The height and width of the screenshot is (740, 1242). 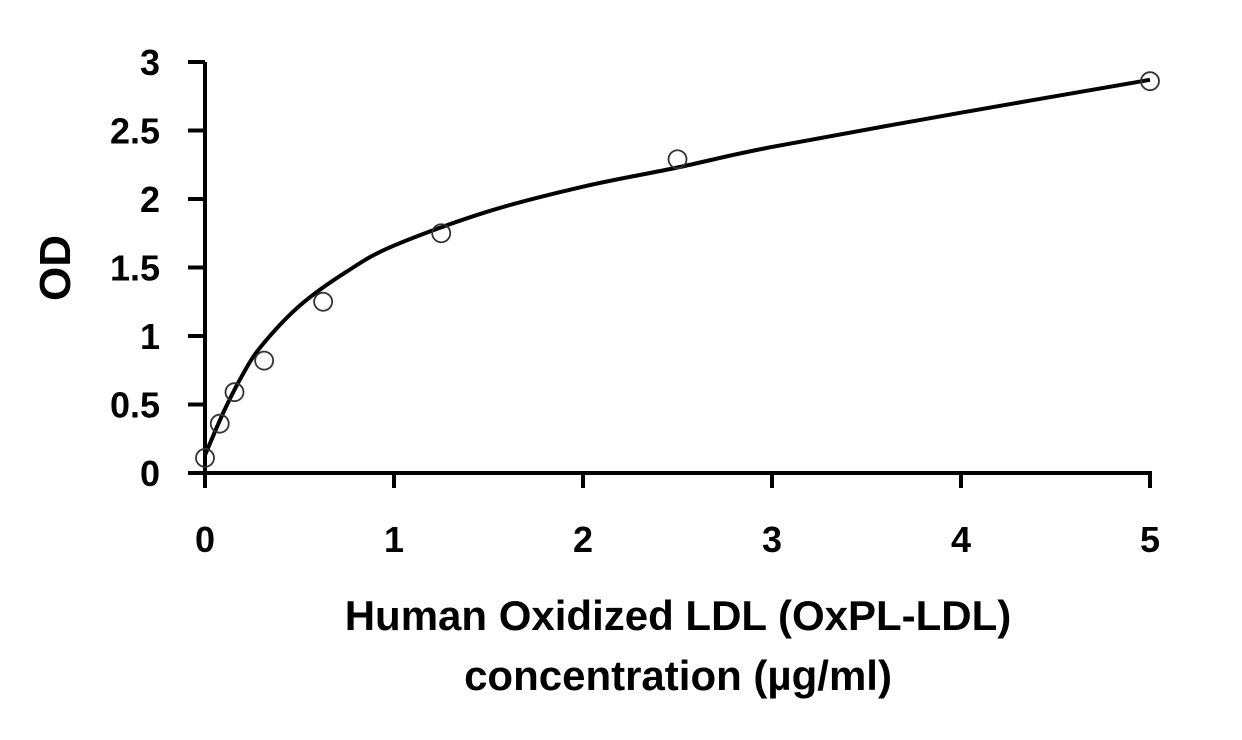 I want to click on y-tick-label: 3, so click(x=150, y=62).